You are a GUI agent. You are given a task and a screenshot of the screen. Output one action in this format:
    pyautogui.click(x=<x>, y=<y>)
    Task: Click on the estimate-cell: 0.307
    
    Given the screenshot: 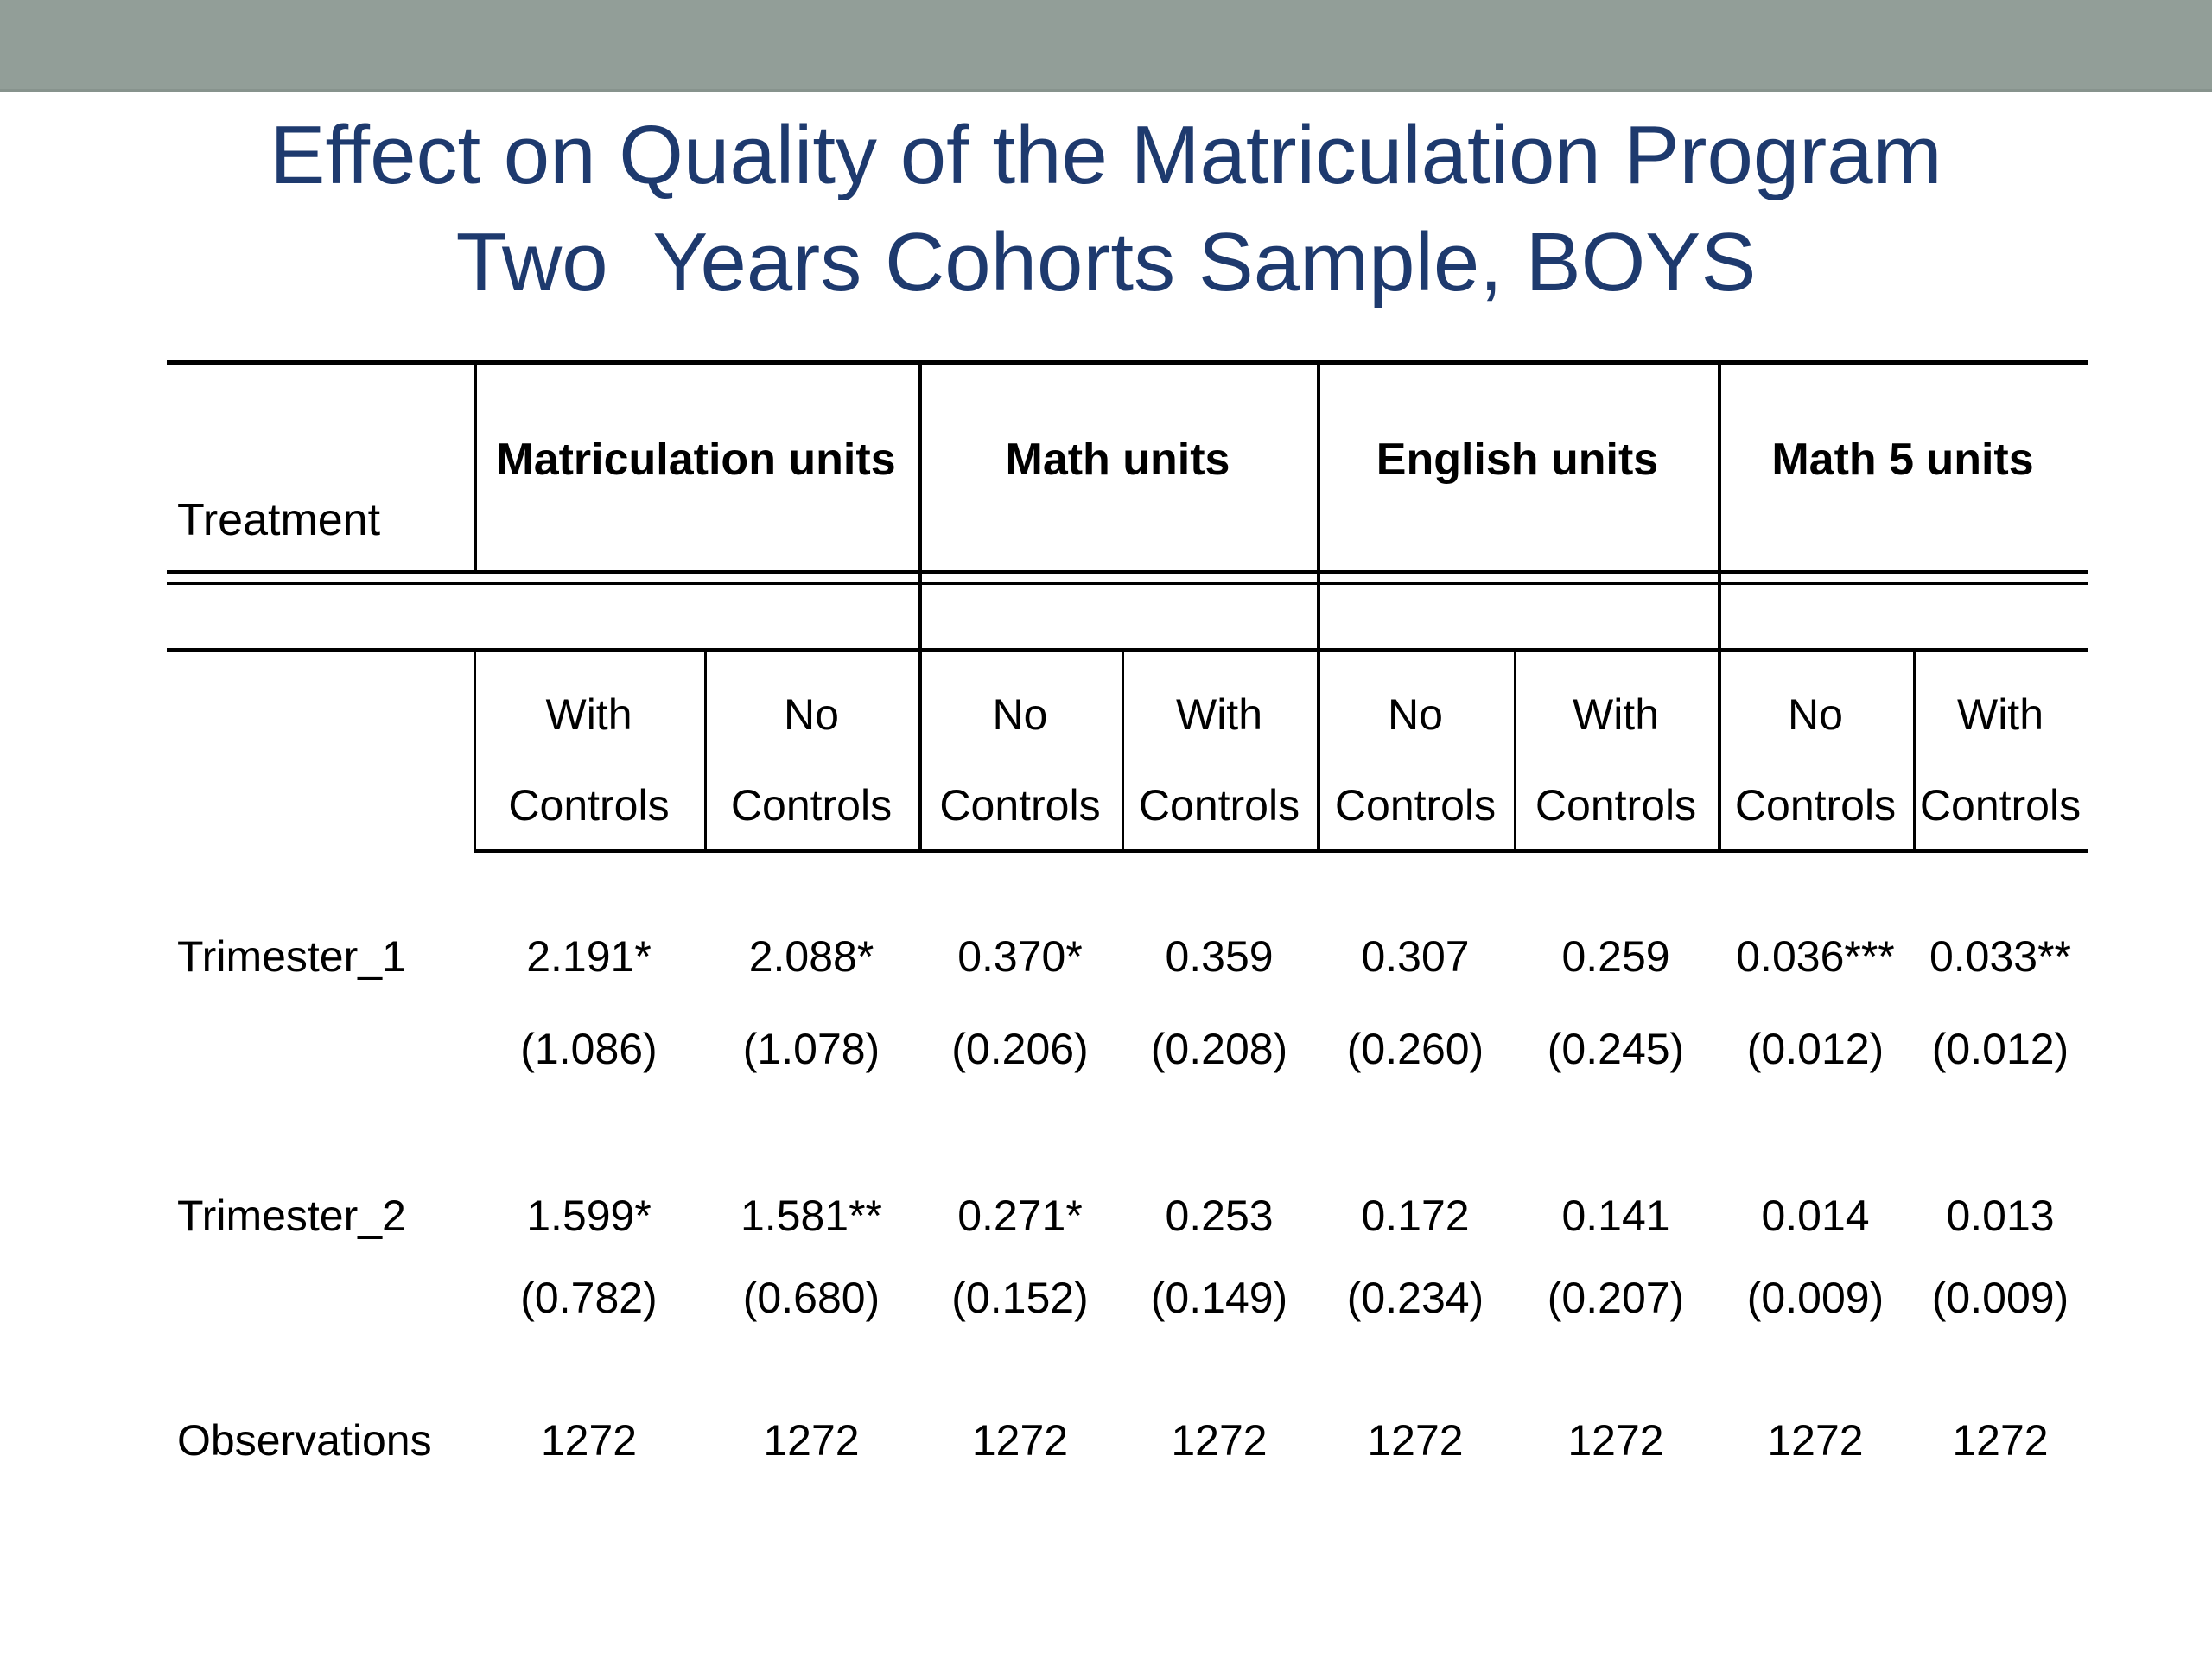 What is the action you would take?
    pyautogui.click(x=1415, y=956)
    